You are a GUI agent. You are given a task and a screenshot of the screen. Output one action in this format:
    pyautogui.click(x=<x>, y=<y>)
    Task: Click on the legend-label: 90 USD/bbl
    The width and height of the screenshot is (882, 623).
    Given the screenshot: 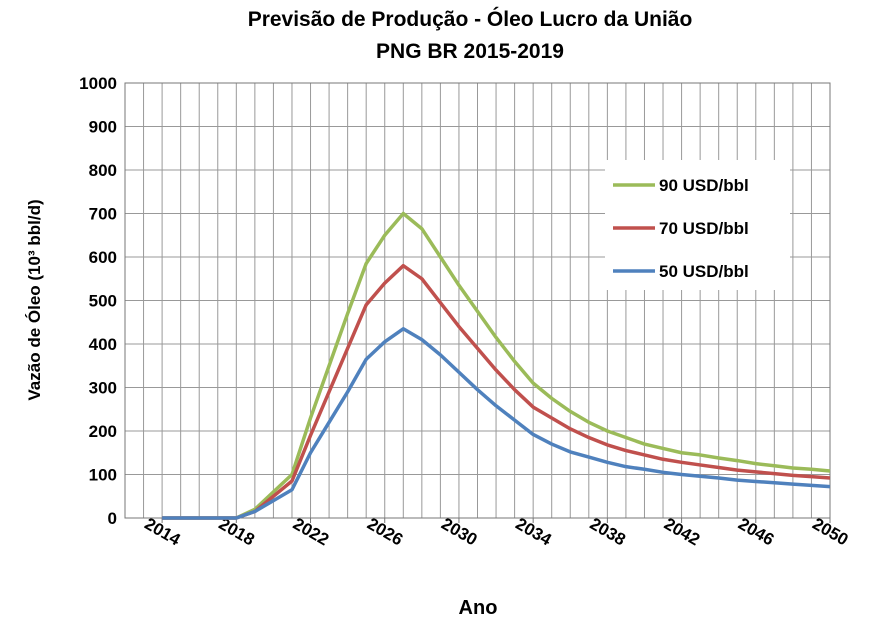 What is the action you would take?
    pyautogui.click(x=704, y=185)
    